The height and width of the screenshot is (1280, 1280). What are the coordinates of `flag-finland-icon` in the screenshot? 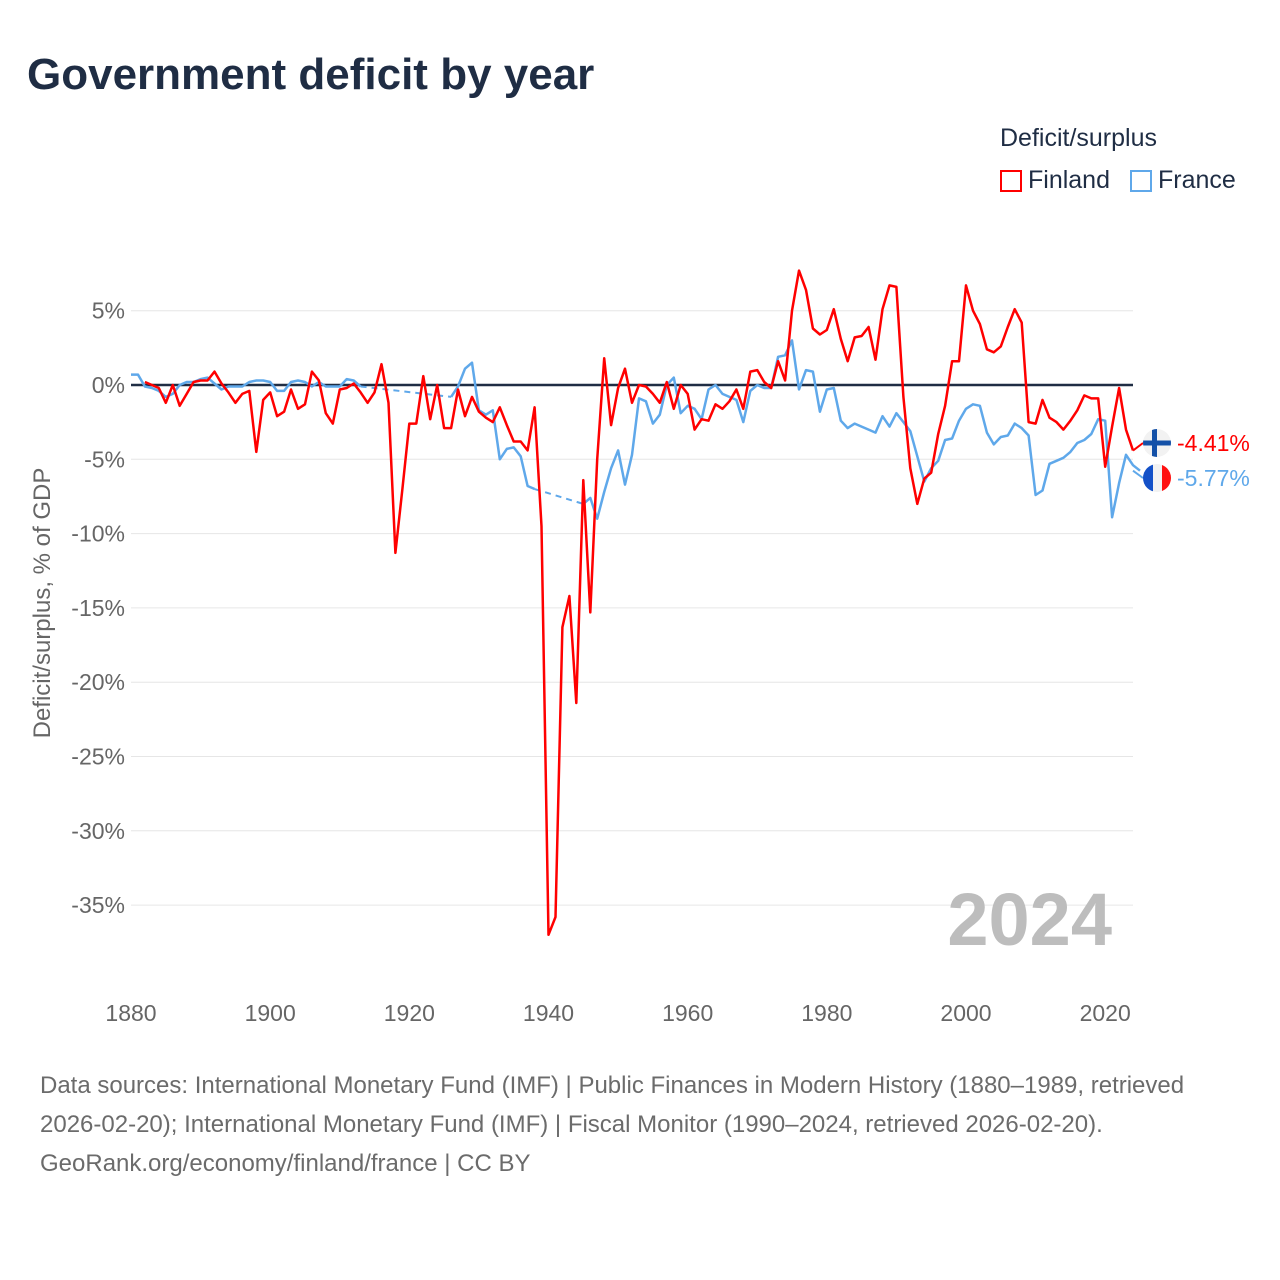 It's located at (1157, 443).